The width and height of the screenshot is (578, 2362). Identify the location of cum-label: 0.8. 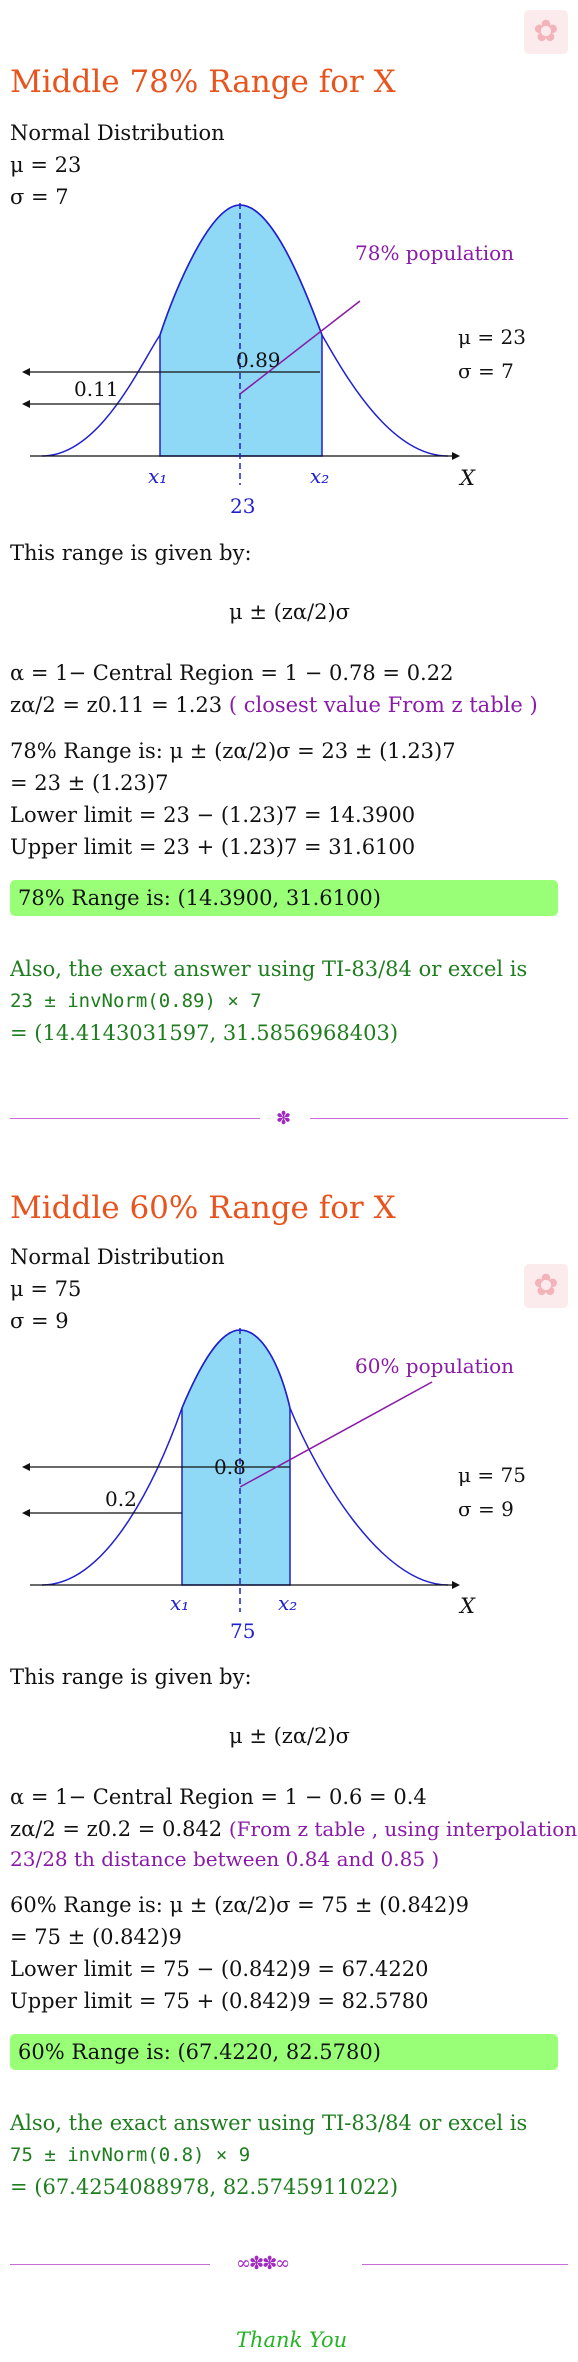
(230, 1467).